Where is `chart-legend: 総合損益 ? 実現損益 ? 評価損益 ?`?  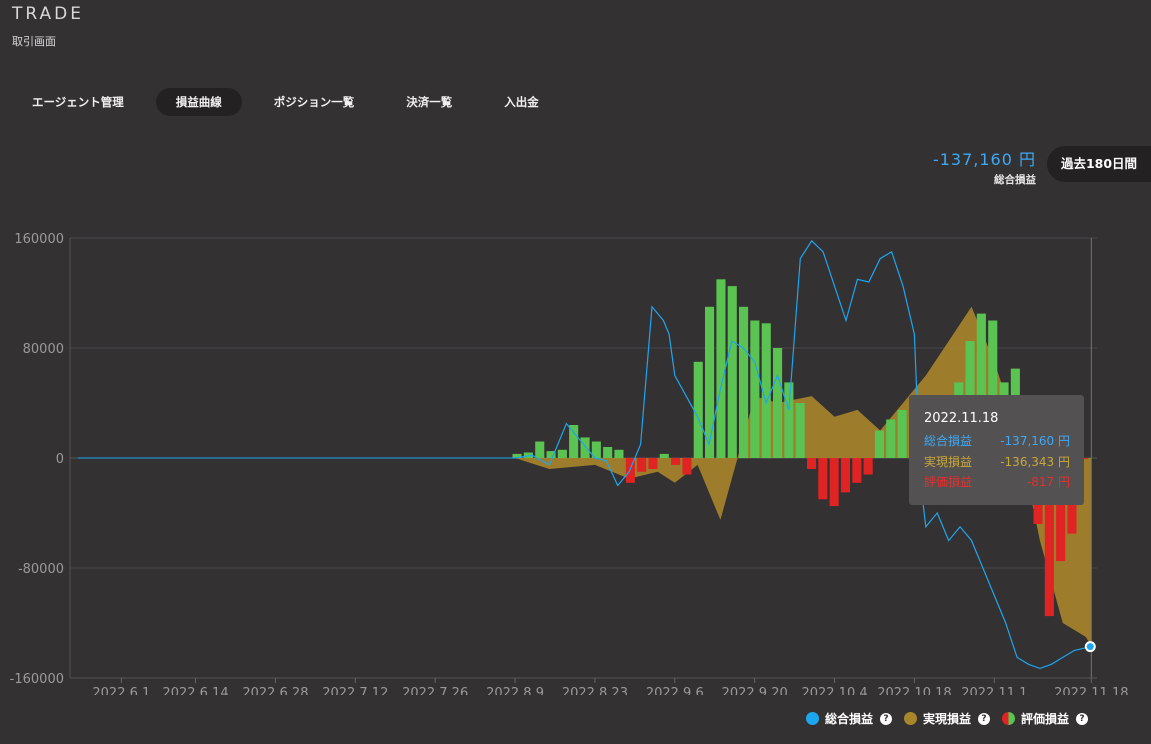
chart-legend: 総合損益 ? 実現損益 ? 評価損益 ? is located at coordinates (941, 718).